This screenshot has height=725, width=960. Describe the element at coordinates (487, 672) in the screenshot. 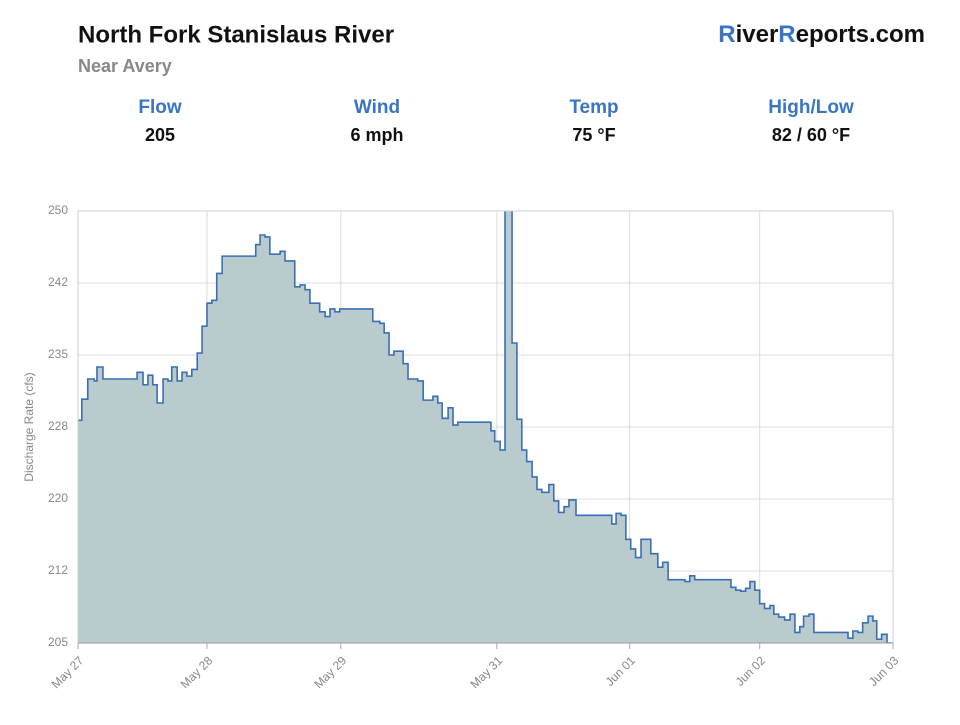

I see `x-tick-label: May 31` at that location.